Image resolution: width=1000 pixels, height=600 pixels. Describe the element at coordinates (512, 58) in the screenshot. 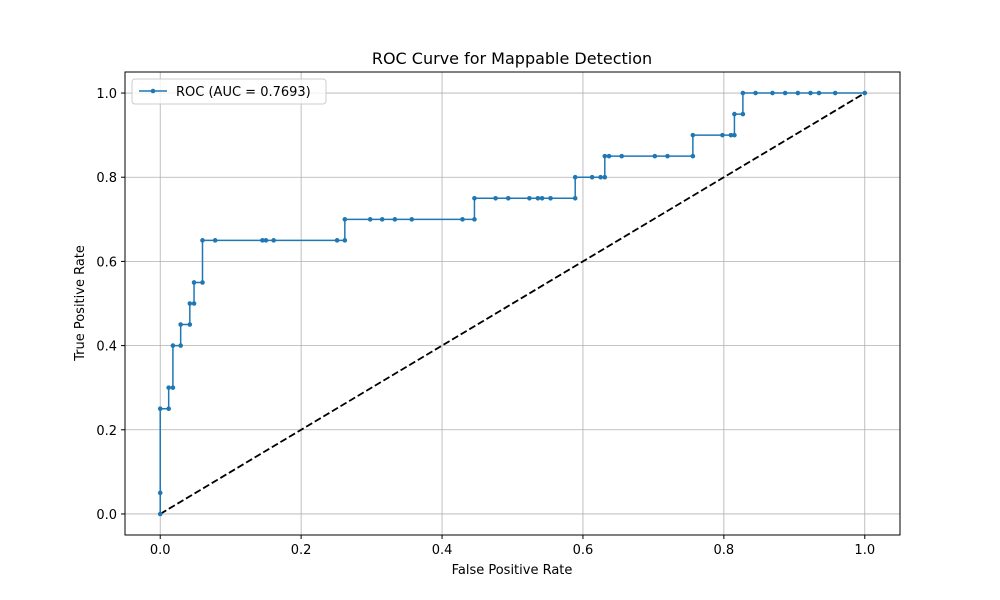

I see `chart-title: ROC Curve for Mappable Detection` at that location.